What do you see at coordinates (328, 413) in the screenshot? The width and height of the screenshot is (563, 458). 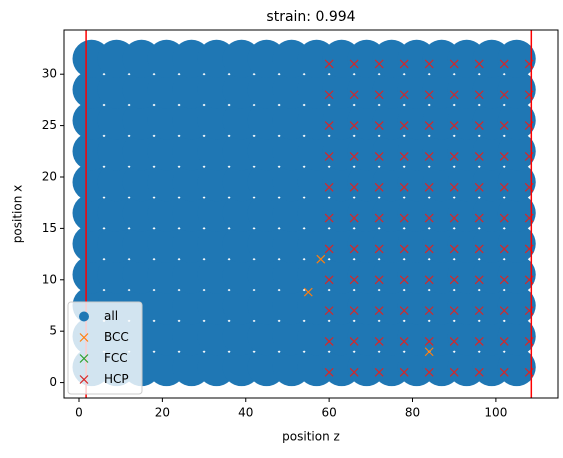 I see `x-tick-label: 60` at bounding box center [328, 413].